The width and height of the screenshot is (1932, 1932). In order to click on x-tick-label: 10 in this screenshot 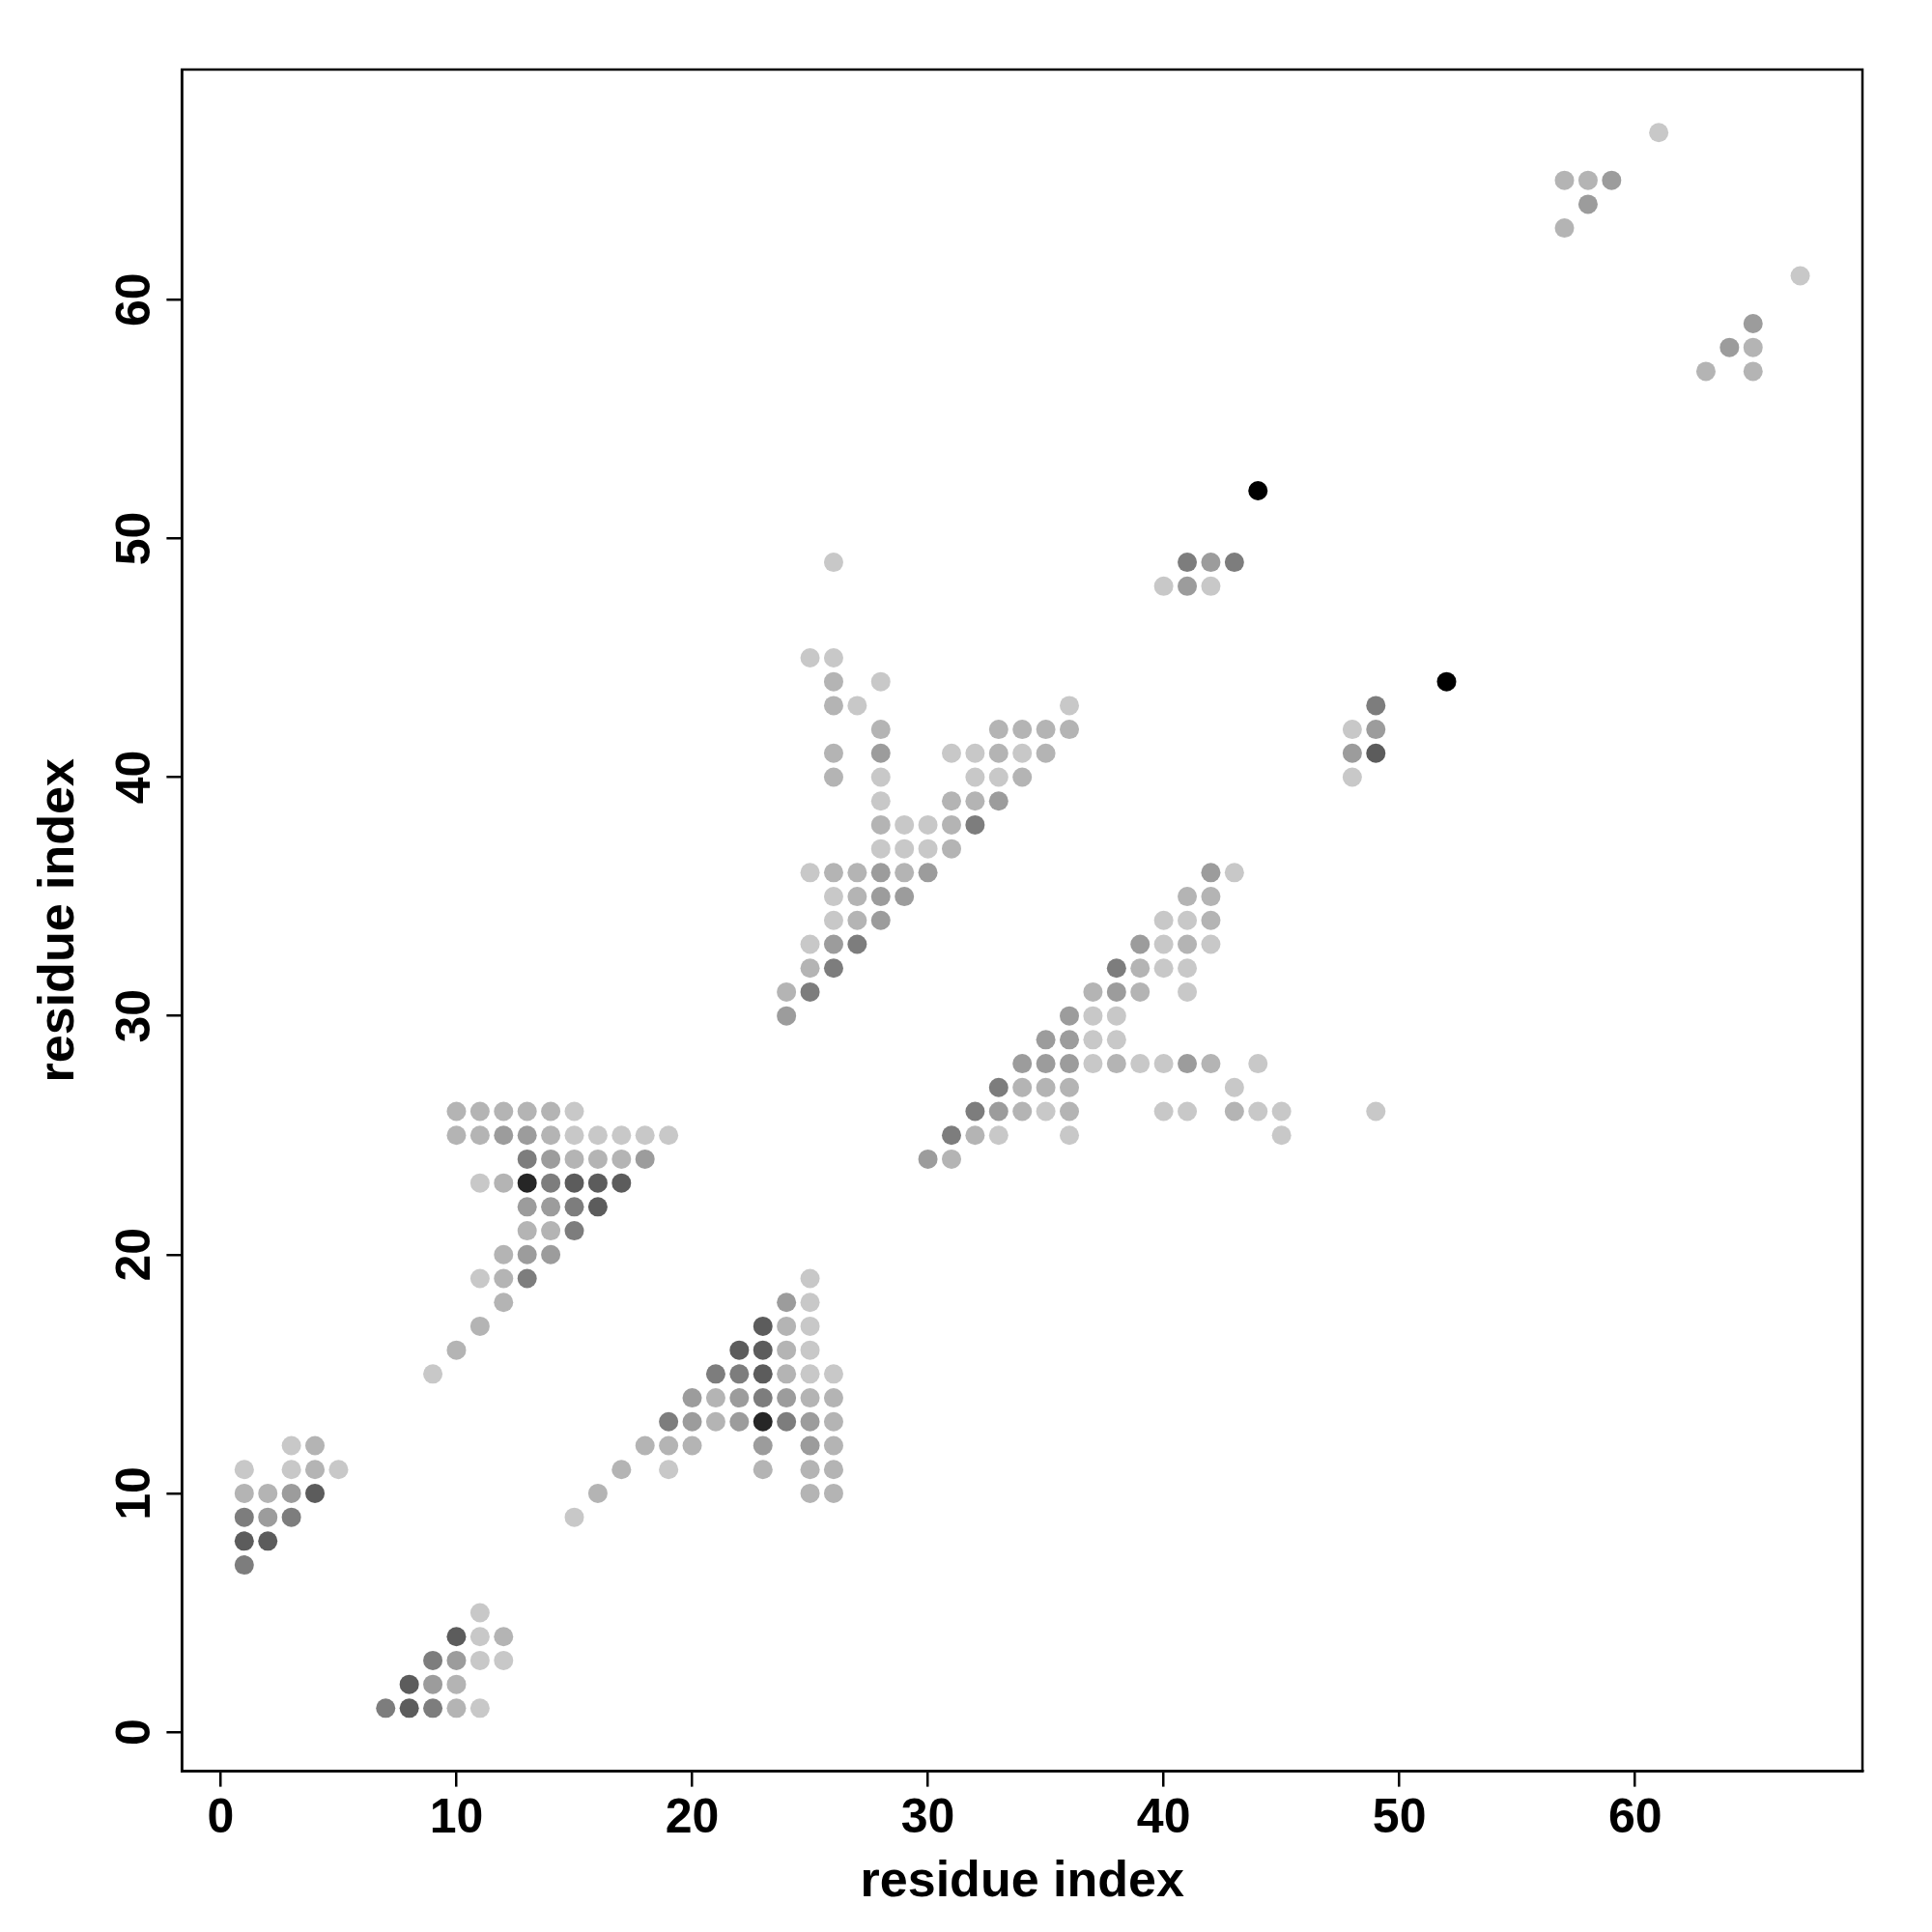, I will do `click(456, 1816)`.